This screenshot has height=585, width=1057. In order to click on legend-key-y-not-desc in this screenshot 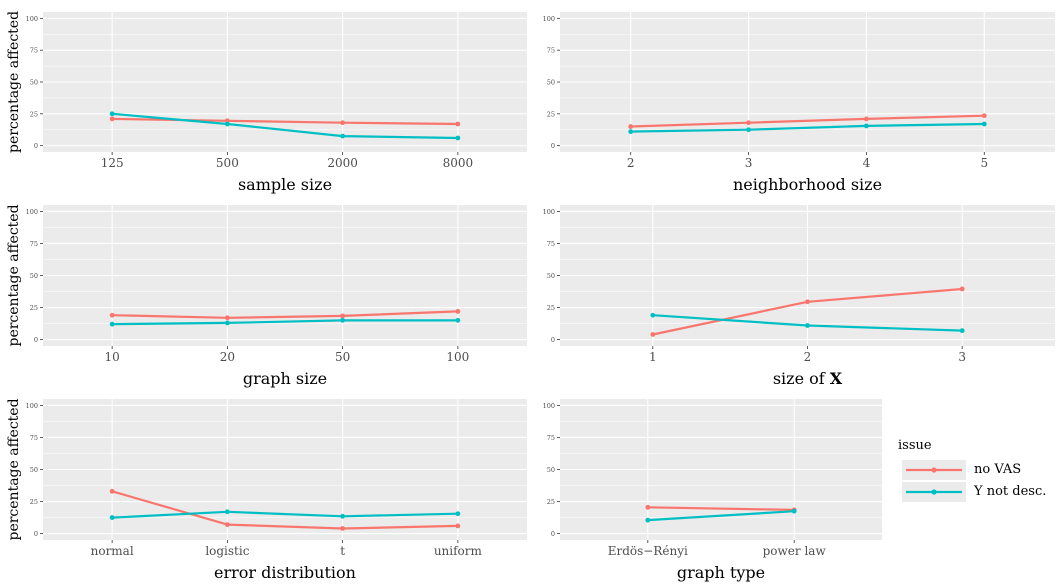, I will do `click(934, 492)`.